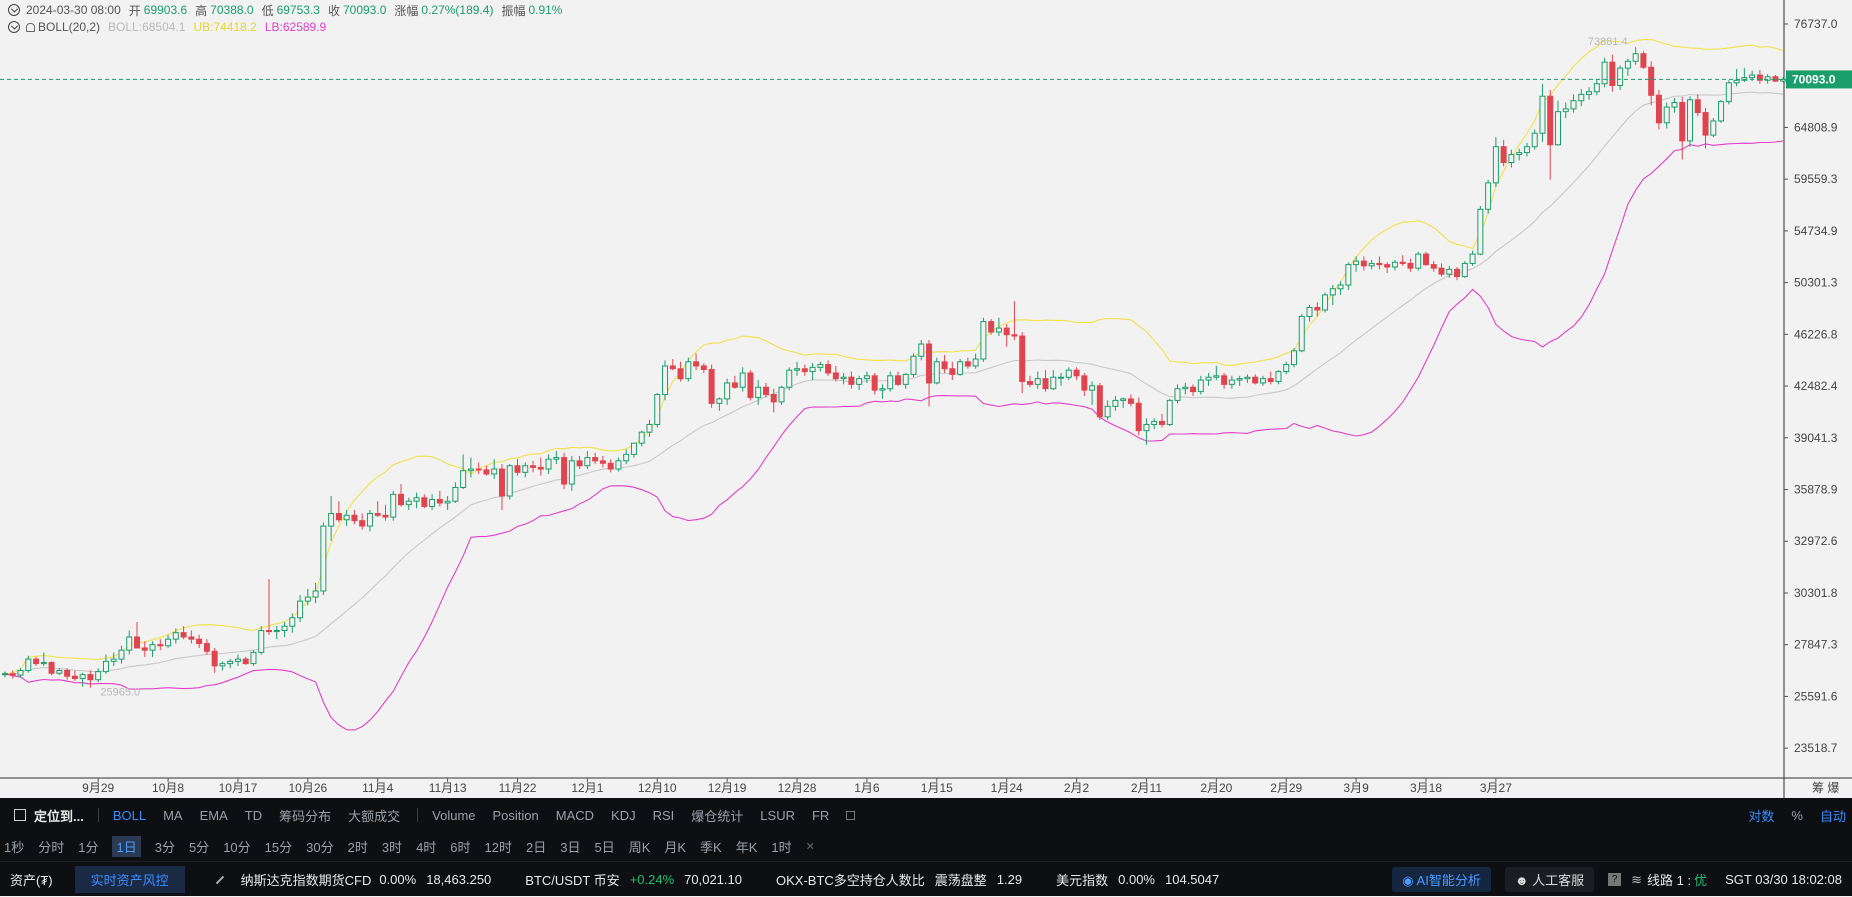 The width and height of the screenshot is (1852, 897). I want to click on sub-lsur: LSUR, so click(777, 815).